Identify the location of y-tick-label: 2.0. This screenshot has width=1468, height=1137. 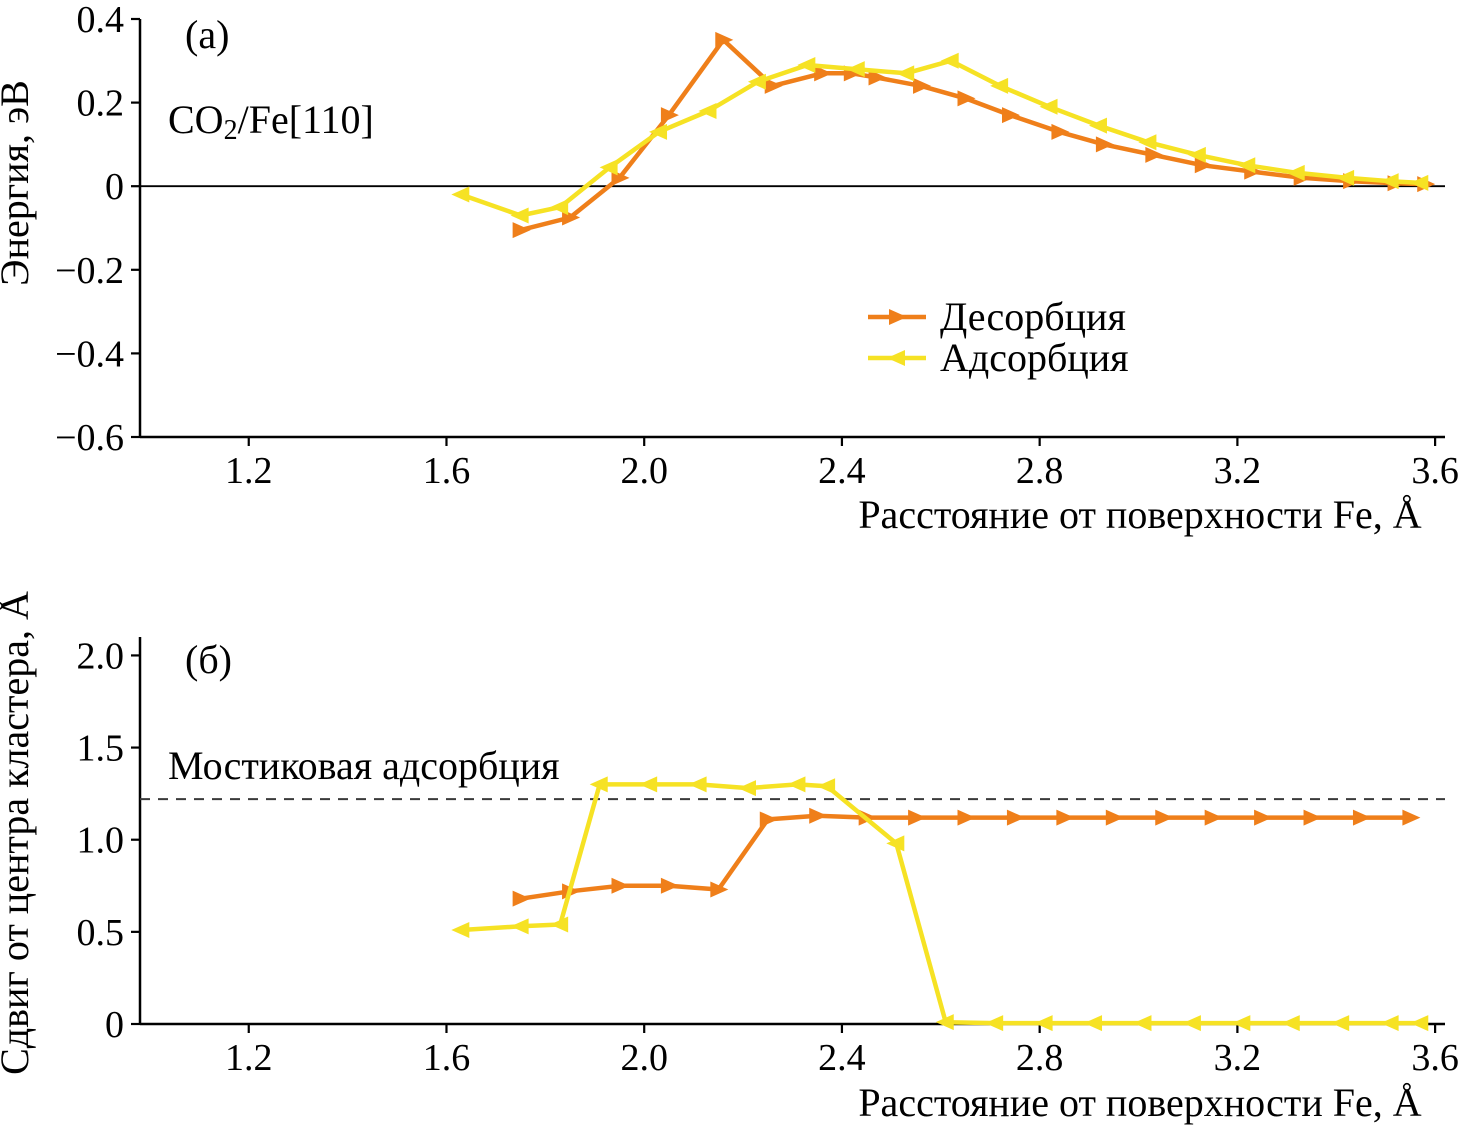
(101, 656).